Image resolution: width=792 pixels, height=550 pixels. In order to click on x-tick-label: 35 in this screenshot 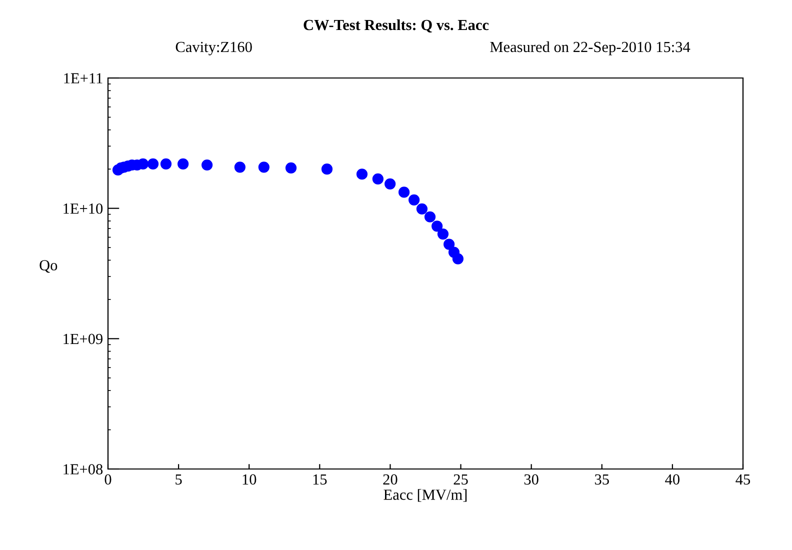, I will do `click(601, 479)`.